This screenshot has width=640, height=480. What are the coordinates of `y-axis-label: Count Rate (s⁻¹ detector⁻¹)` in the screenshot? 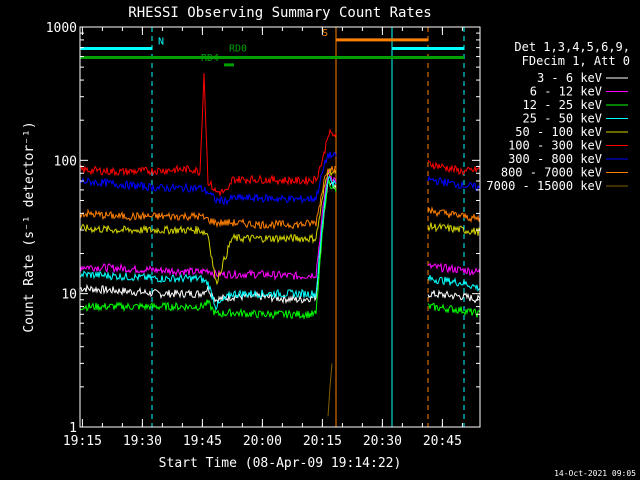 It's located at (29, 226).